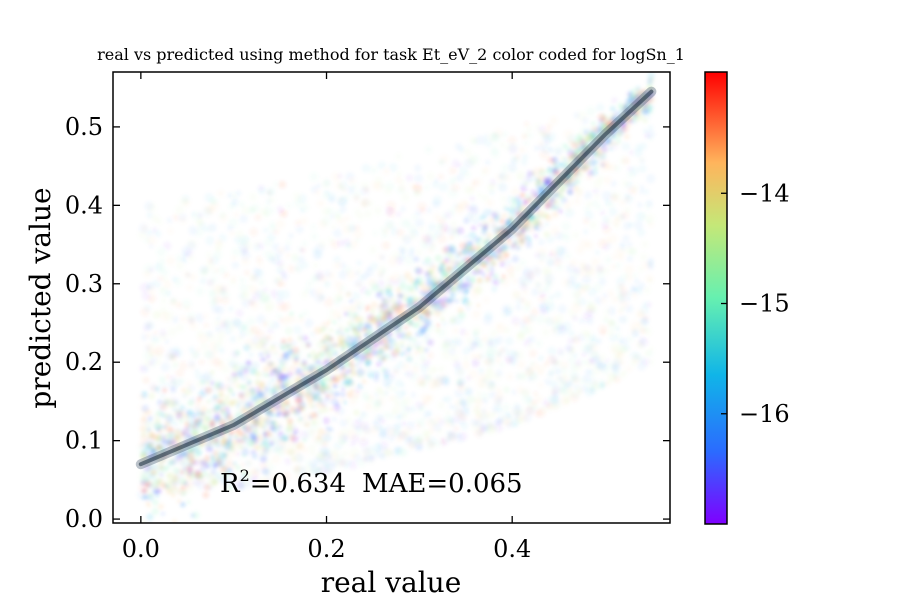 Image resolution: width=900 pixels, height=600 pixels. I want to click on r2-value: =0.634, so click(298, 484).